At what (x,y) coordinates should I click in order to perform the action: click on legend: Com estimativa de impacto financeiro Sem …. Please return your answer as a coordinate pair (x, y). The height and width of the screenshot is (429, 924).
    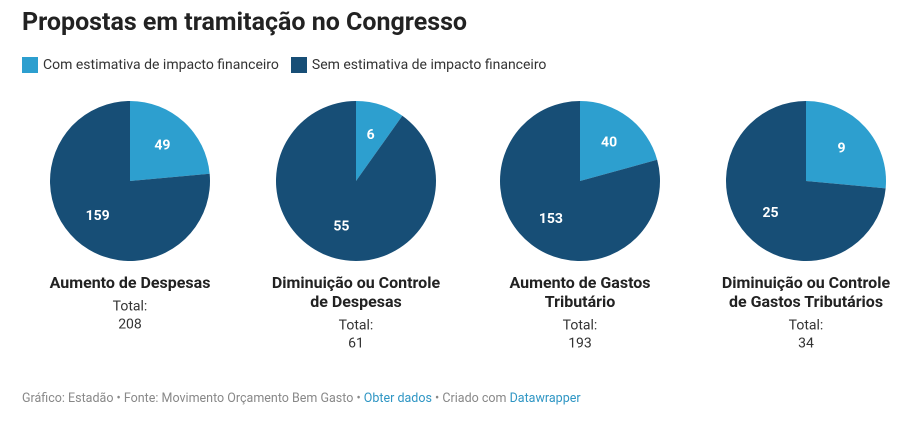
    Looking at the image, I should click on (290, 65).